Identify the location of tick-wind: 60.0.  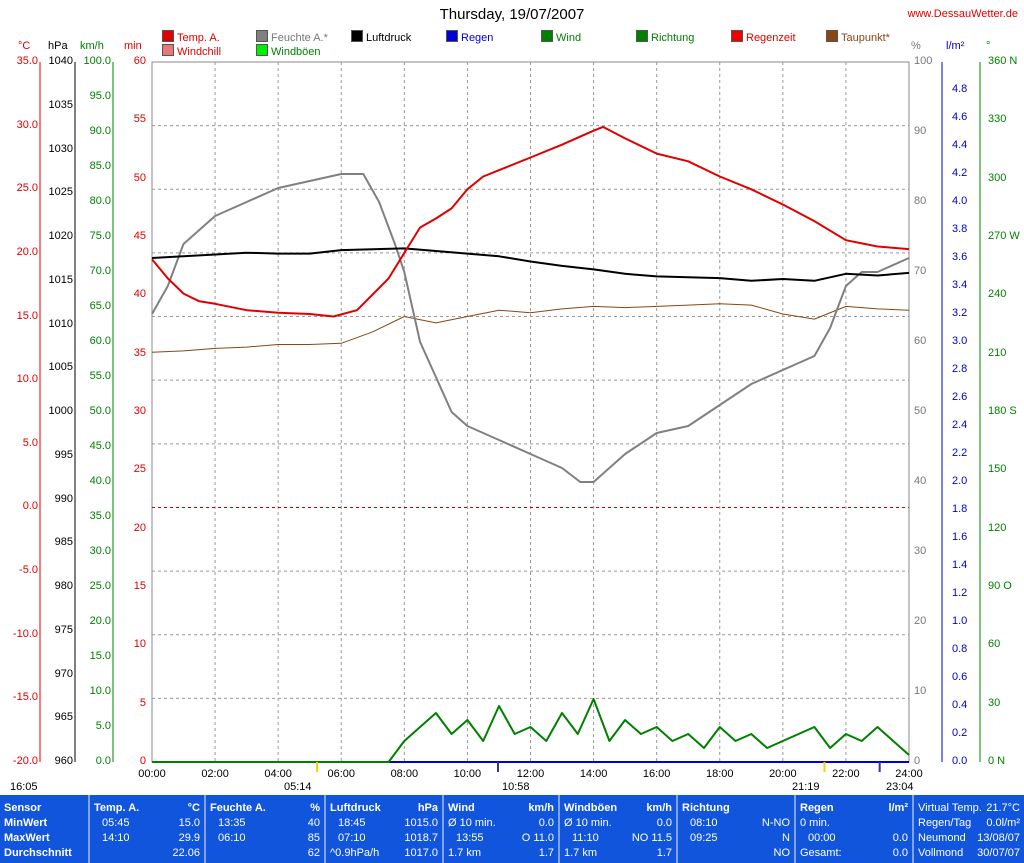
(100, 341).